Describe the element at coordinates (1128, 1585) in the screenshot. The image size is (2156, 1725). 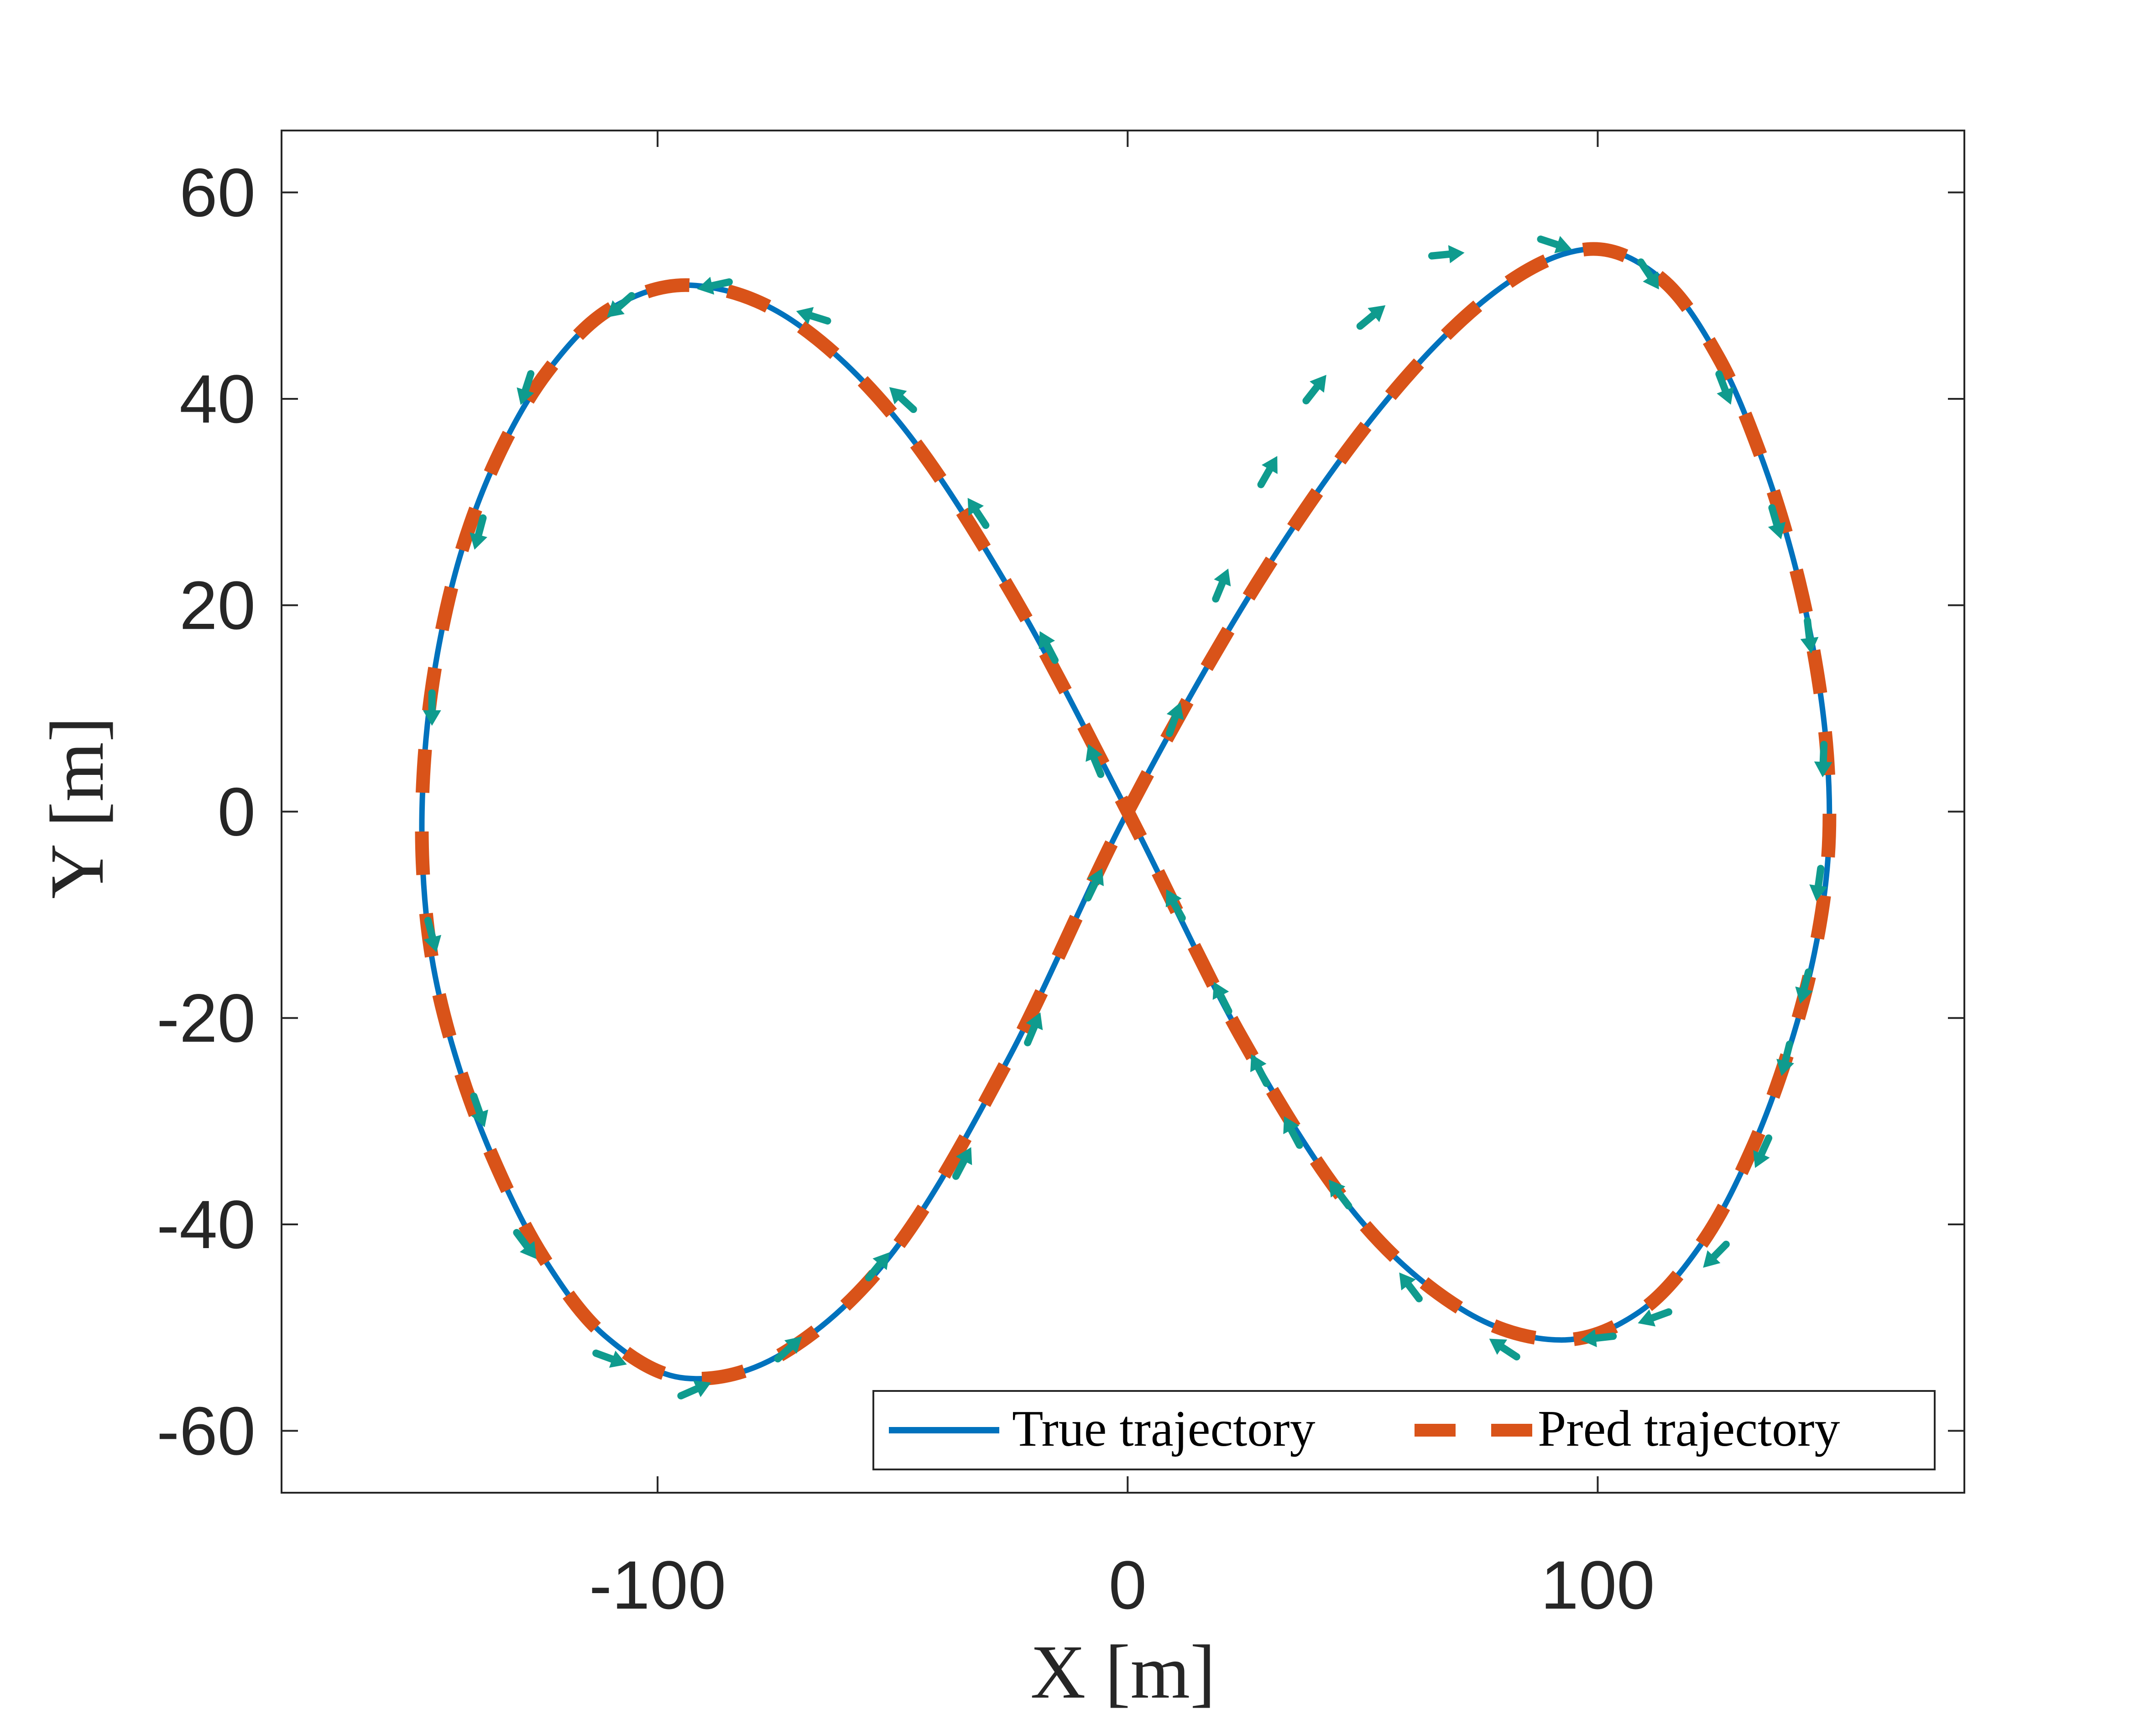
I see `x-tick-label: 0` at that location.